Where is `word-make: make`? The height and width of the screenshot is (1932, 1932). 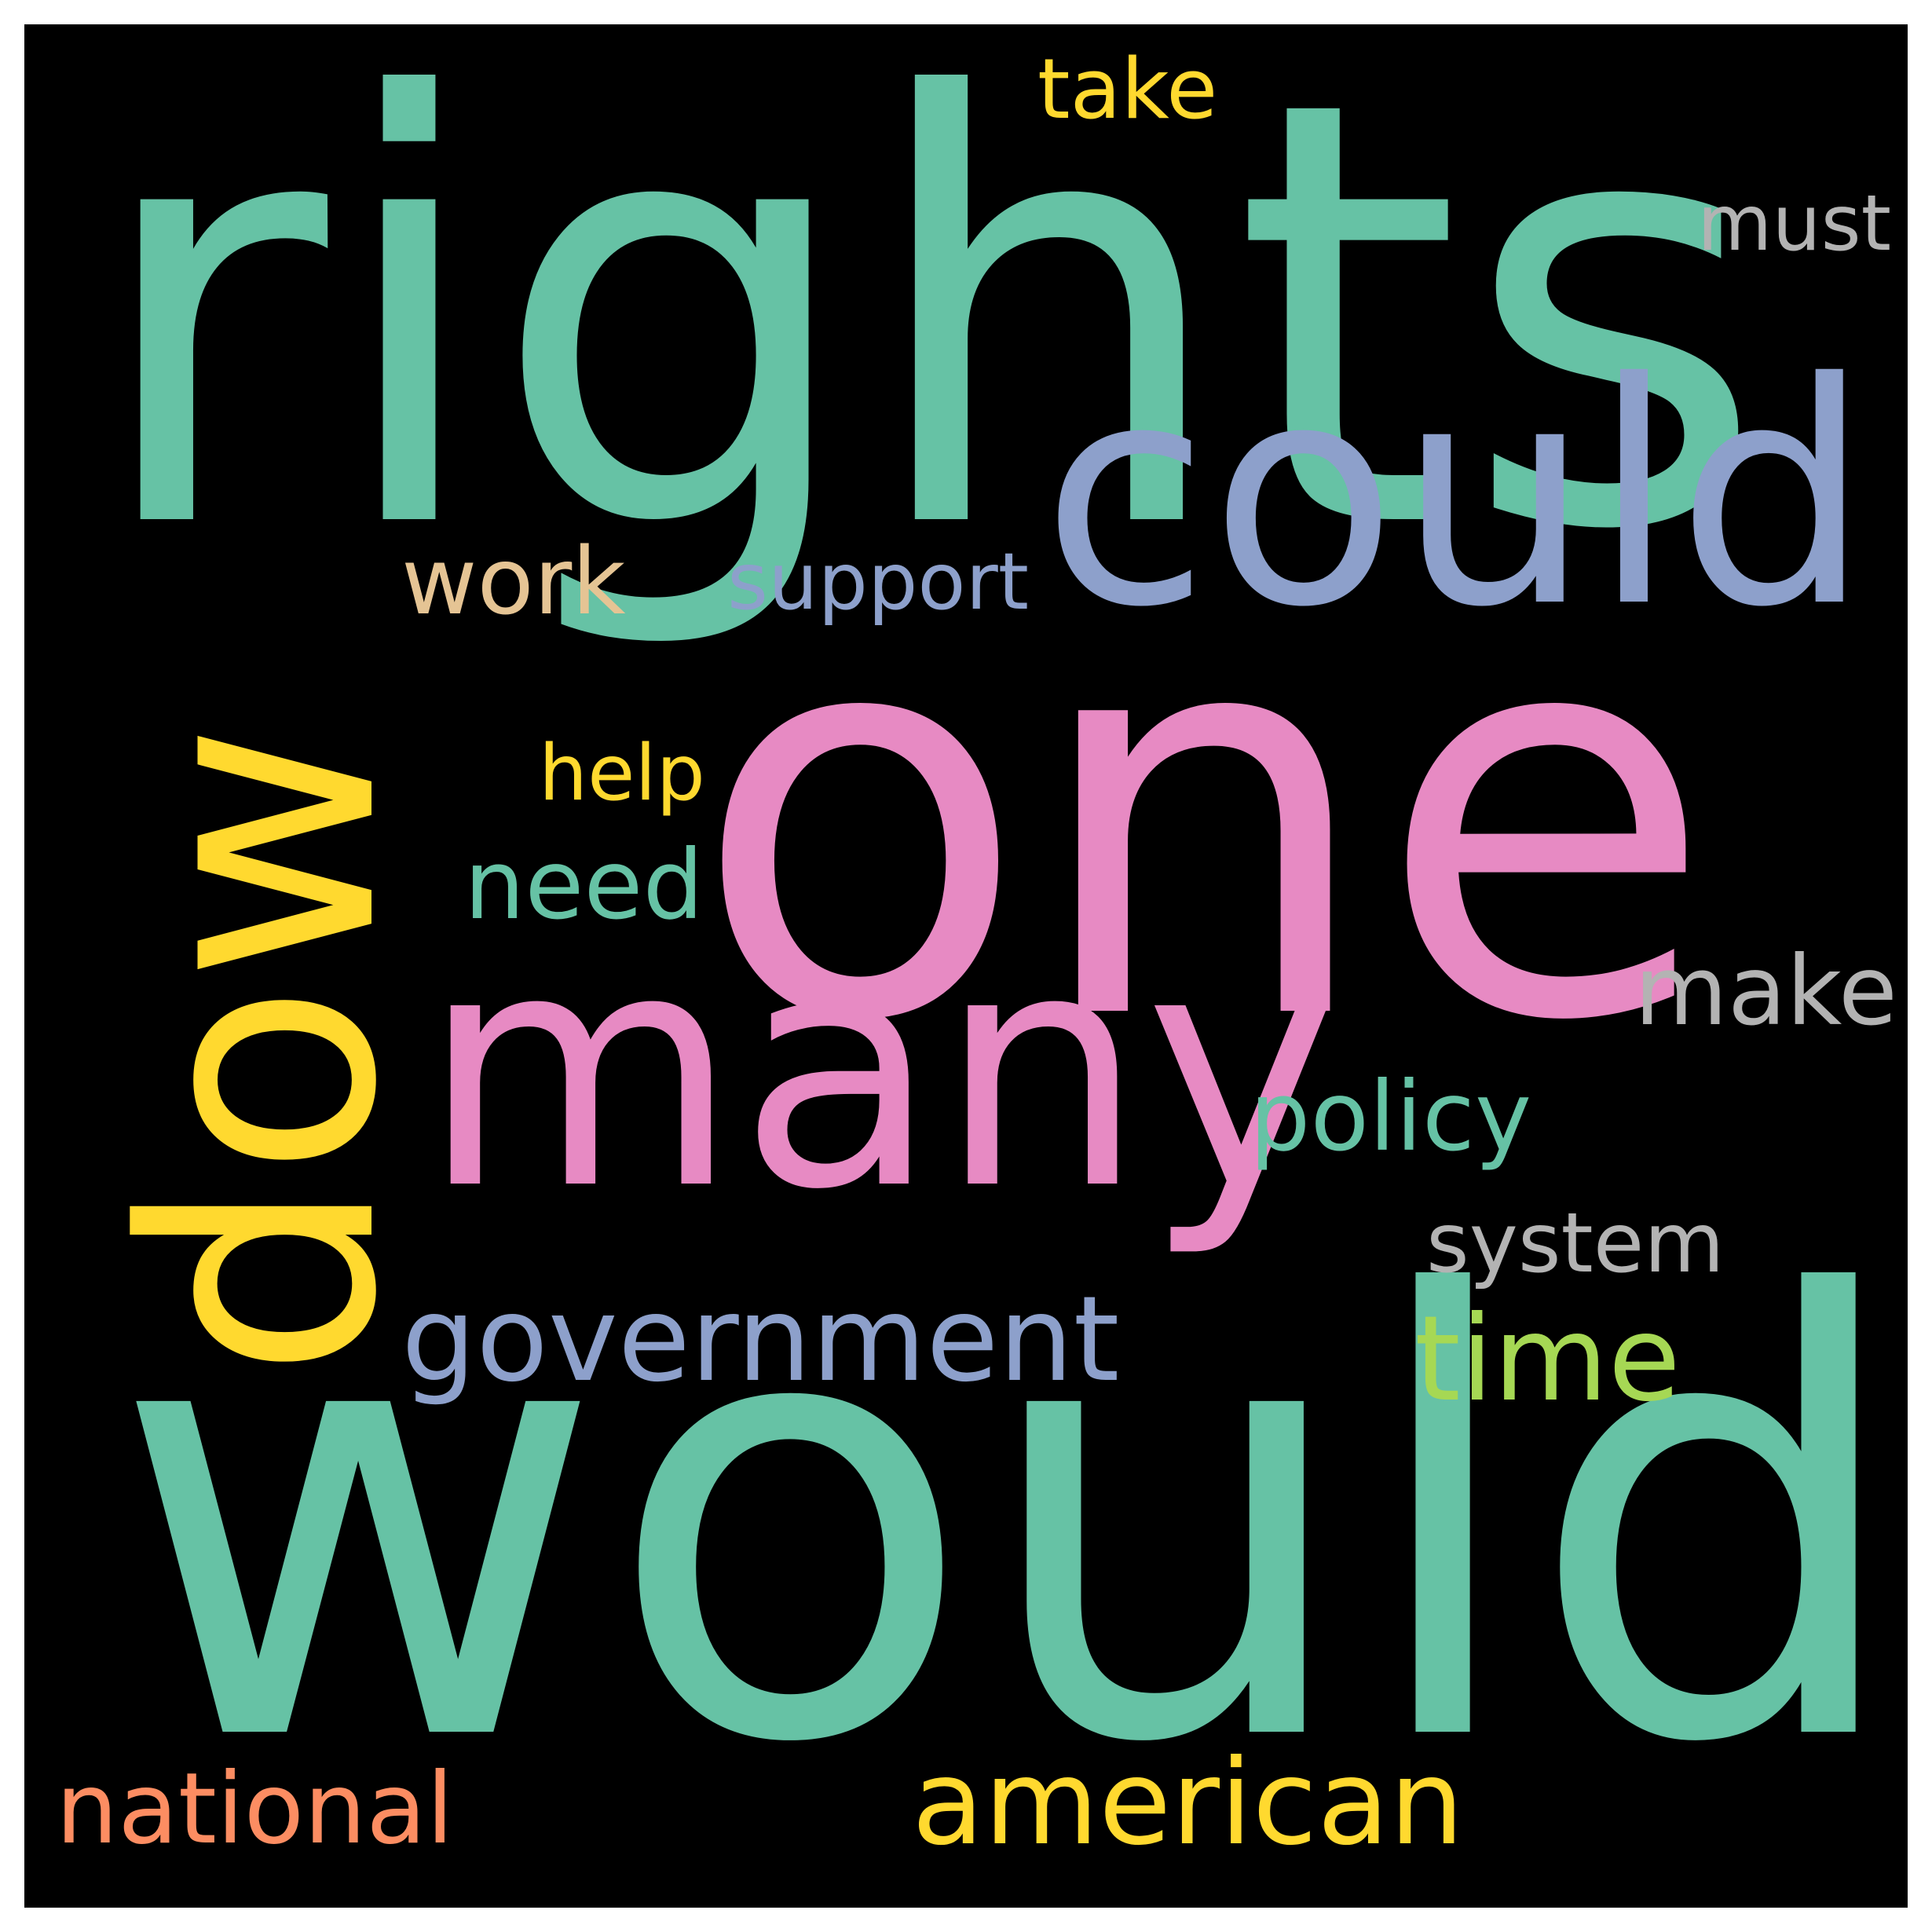 word-make: make is located at coordinates (1765, 991).